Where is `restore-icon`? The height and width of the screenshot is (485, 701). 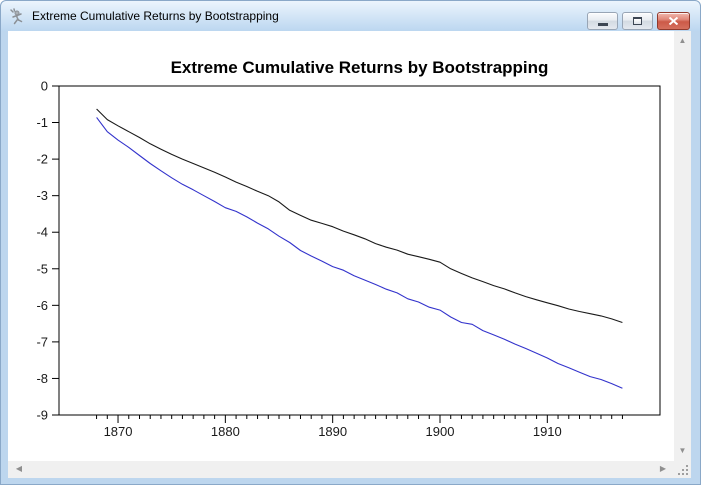
restore-icon is located at coordinates (637, 21).